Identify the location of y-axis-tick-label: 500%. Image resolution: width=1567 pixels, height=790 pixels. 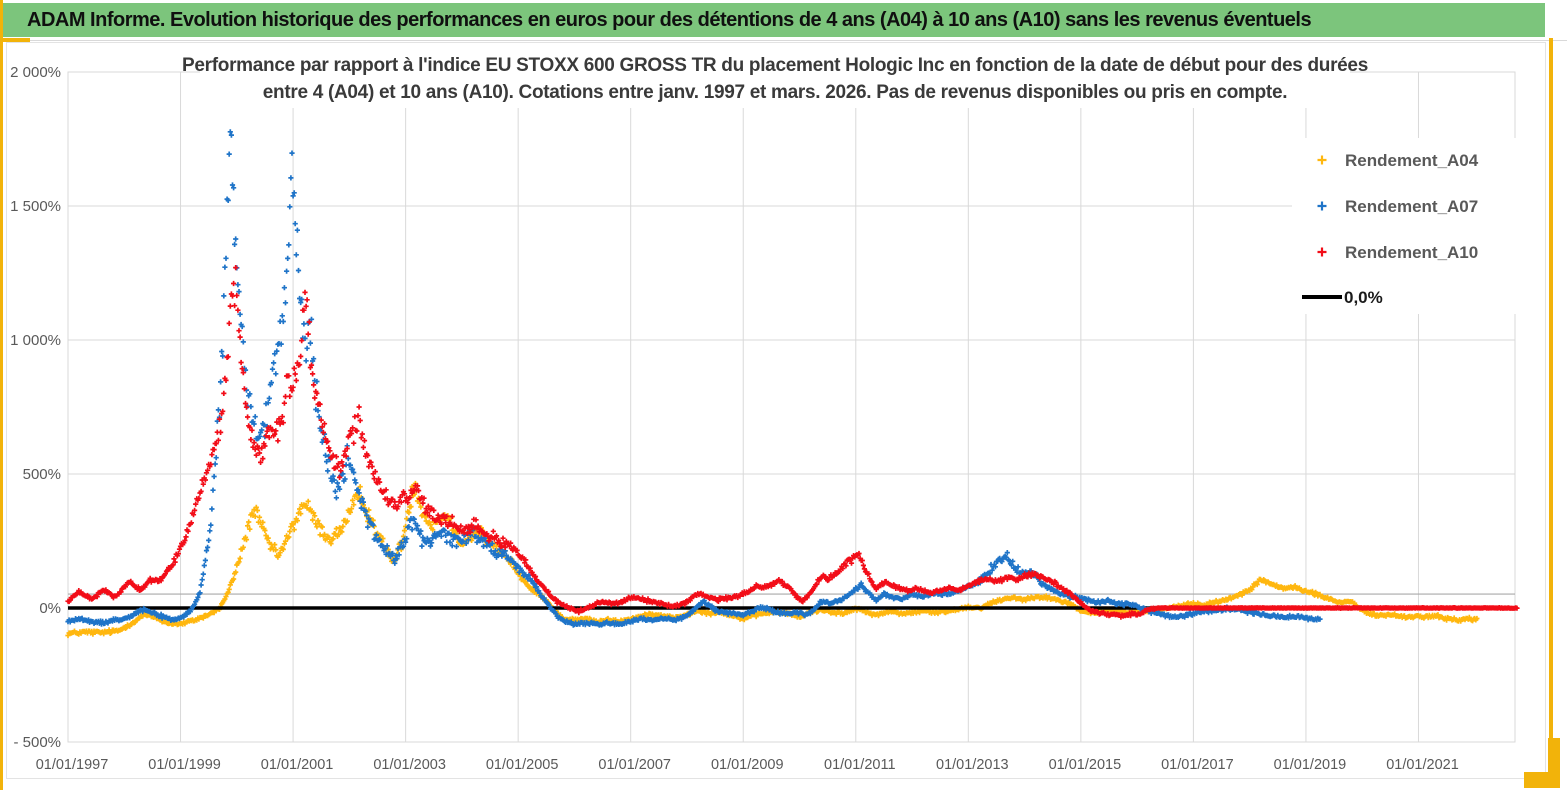
(42, 474).